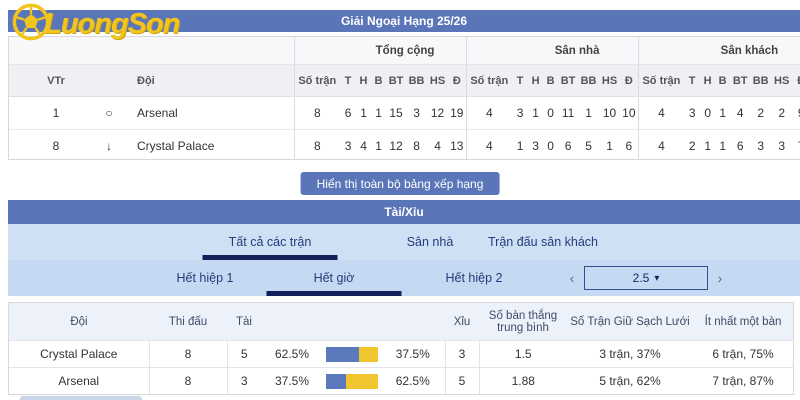 This screenshot has height=400, width=800. What do you see at coordinates (572, 278) in the screenshot?
I see `line-prev-icon: ‹` at bounding box center [572, 278].